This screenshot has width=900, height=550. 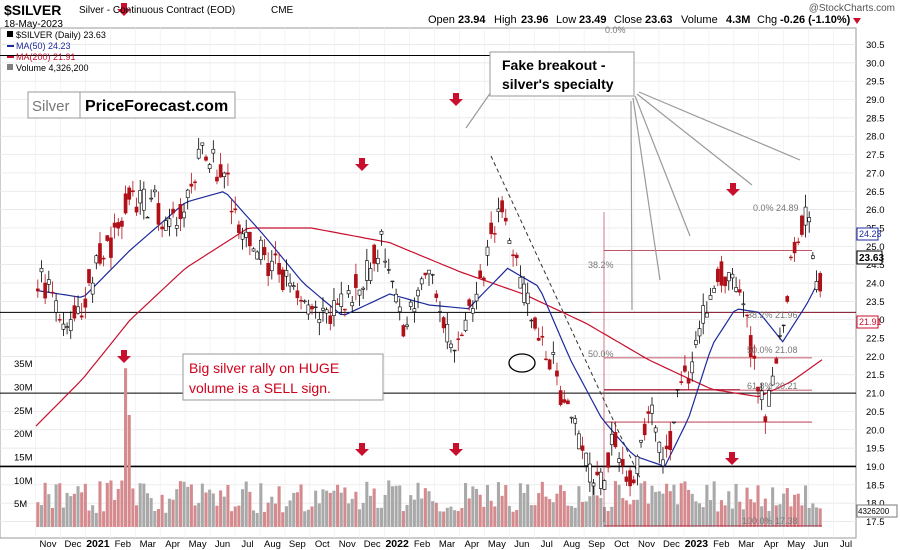 What do you see at coordinates (547, 544) in the screenshot?
I see `time-tick-label: Jul` at bounding box center [547, 544].